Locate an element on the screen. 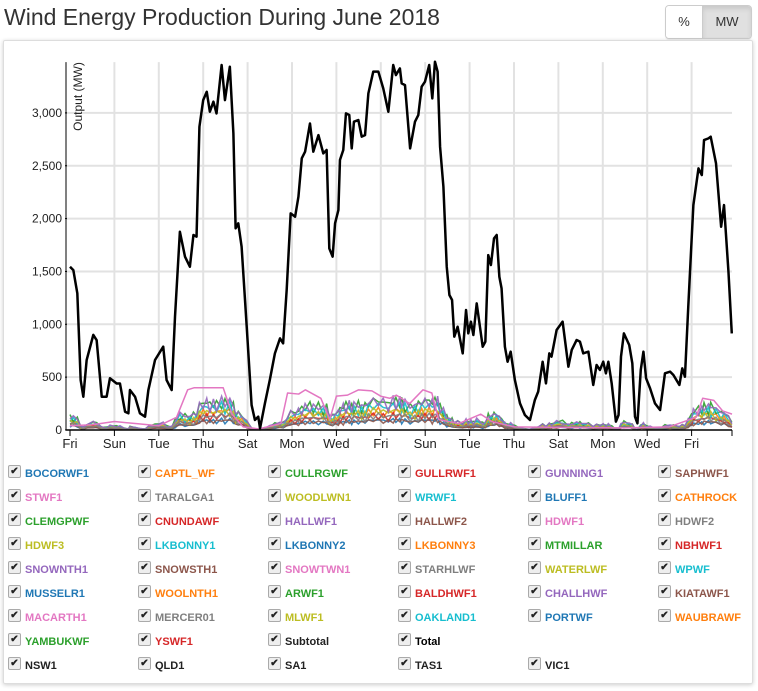 The width and height of the screenshot is (758, 691). legend-item: ✔ BOCORWF1 is located at coordinates (48, 473).